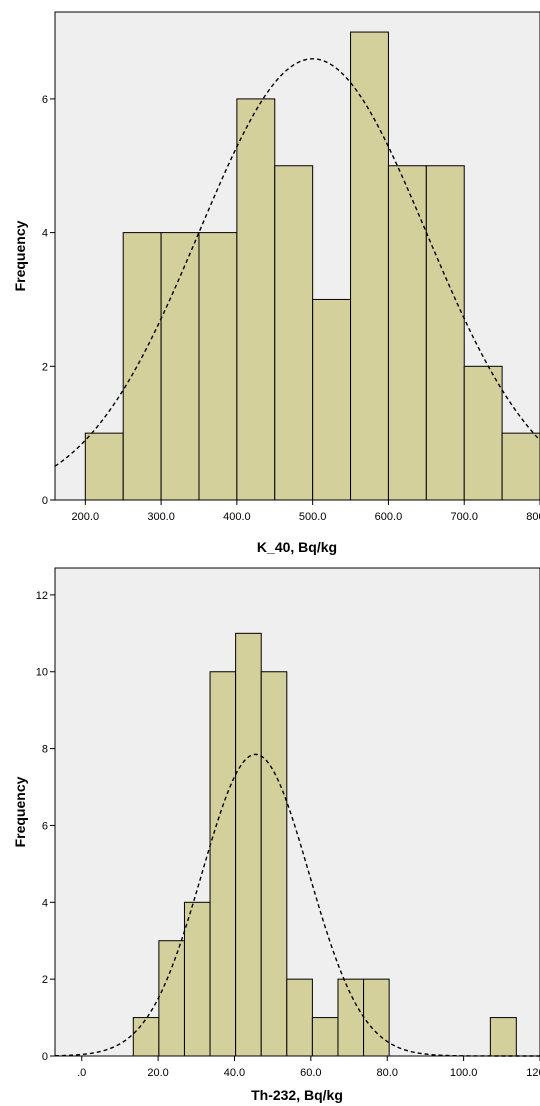 This screenshot has width=540, height=1106. What do you see at coordinates (20, 255) in the screenshot?
I see `k40-y-axis-label: Frequency` at bounding box center [20, 255].